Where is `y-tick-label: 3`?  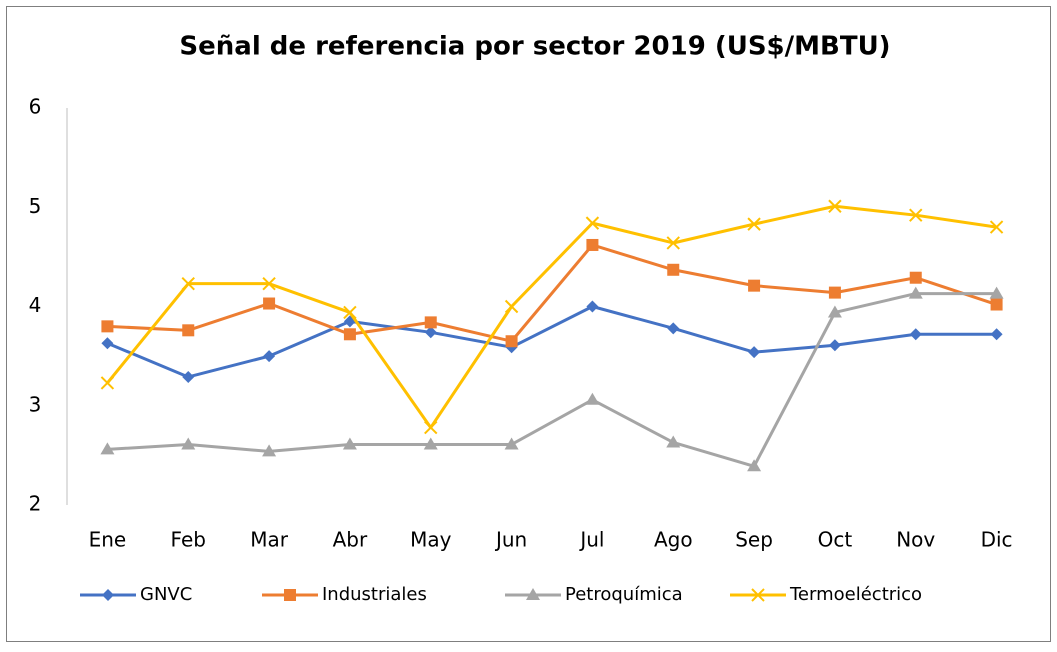 y-tick-label: 3 is located at coordinates (35, 404).